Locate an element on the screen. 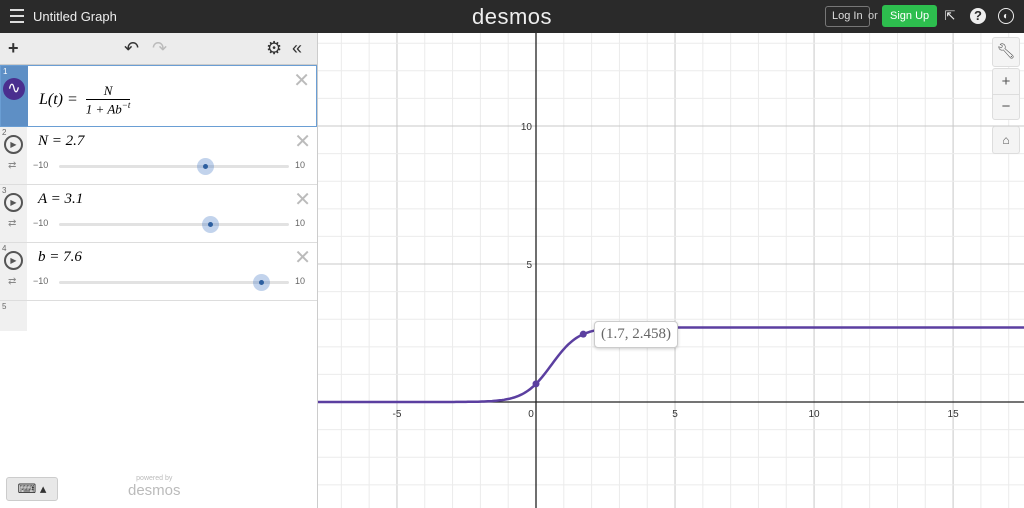 This screenshot has width=1024, height=508. add-expression-button: + is located at coordinates (13, 48).